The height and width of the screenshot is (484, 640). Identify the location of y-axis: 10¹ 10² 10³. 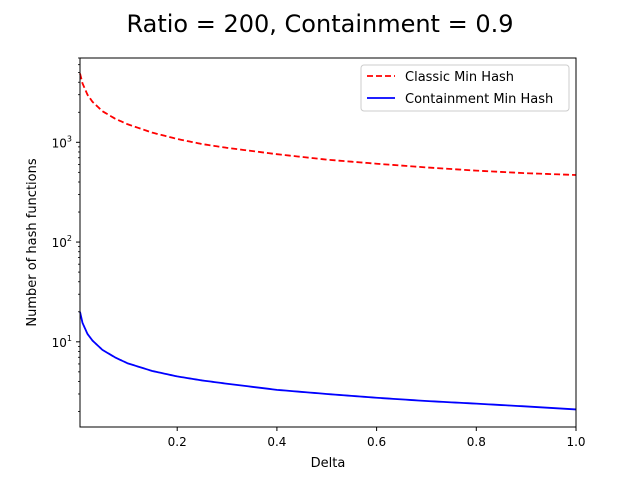
(66, 234).